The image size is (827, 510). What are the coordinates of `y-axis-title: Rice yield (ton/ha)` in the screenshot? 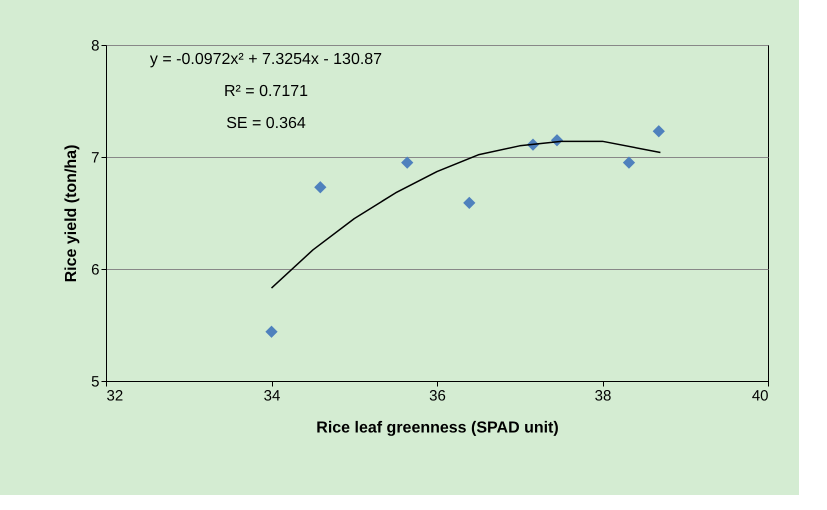 It's located at (71, 213).